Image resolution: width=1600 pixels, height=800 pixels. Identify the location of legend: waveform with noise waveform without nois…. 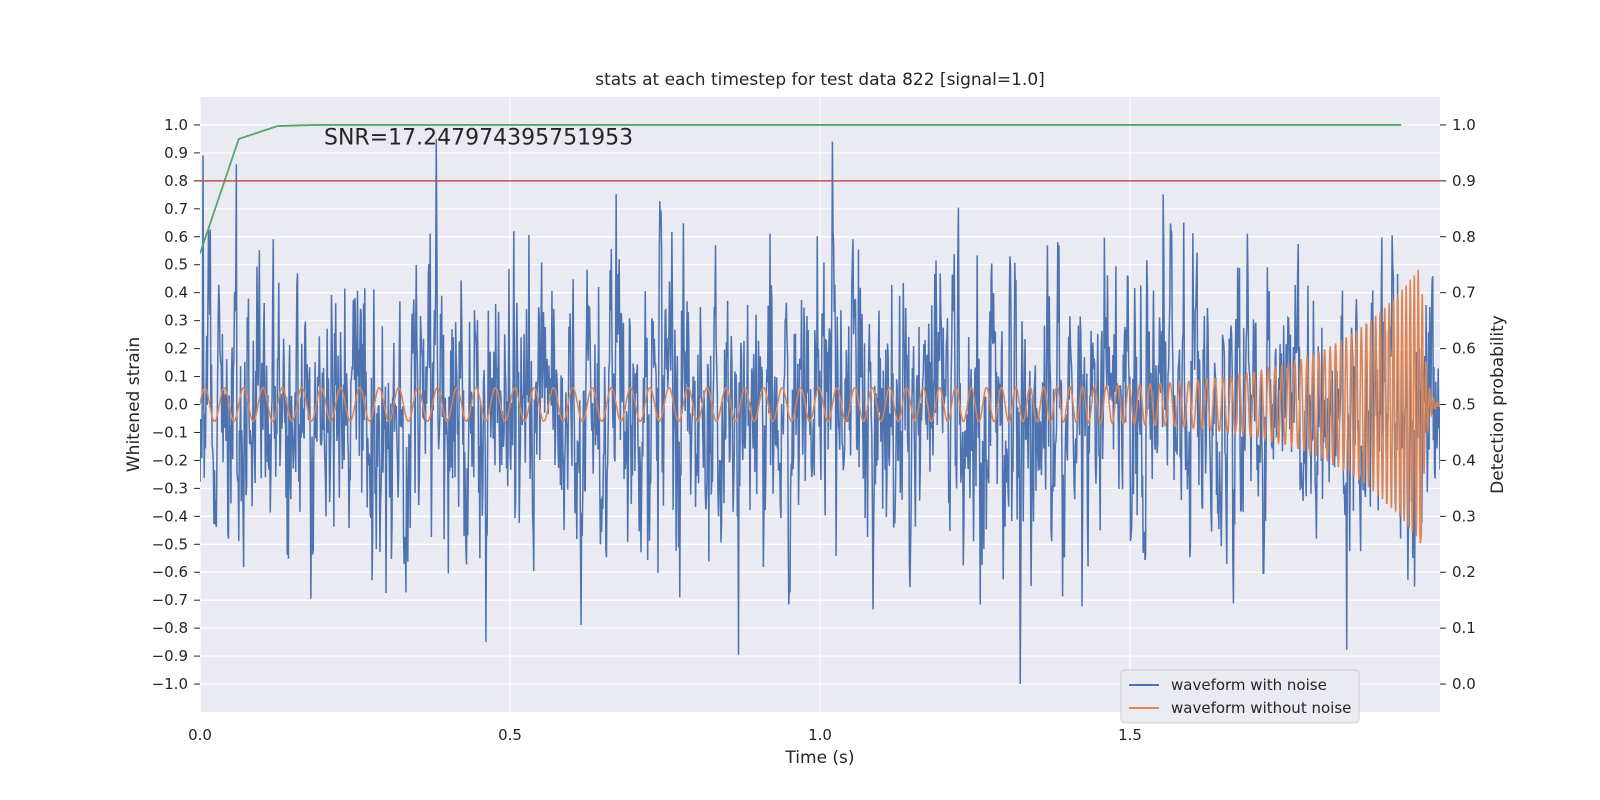
(1240, 696).